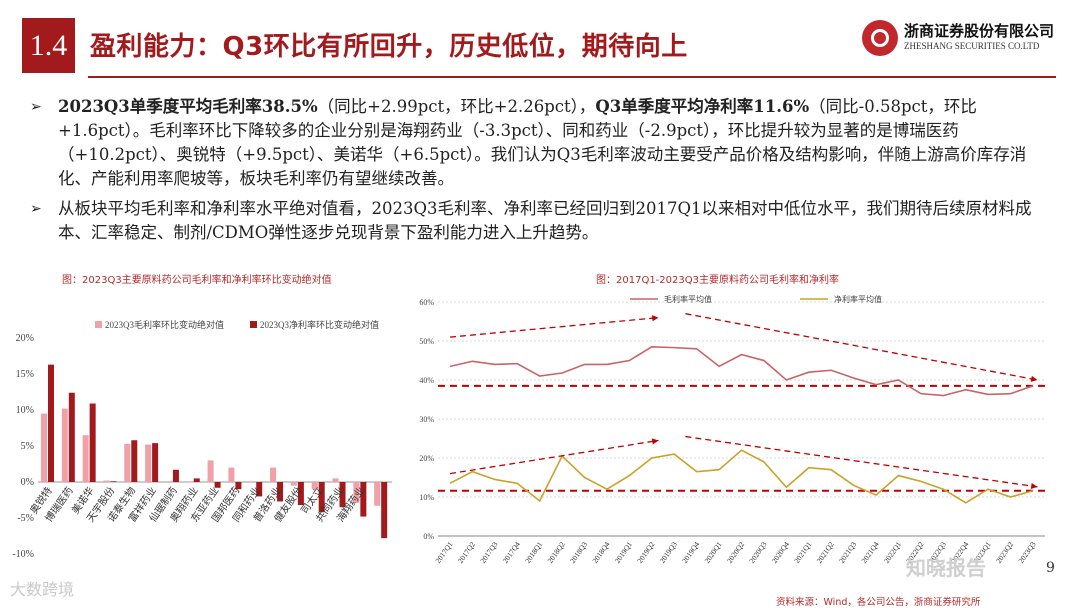  I want to click on x-tick-label: 2017Q1, so click(443, 552).